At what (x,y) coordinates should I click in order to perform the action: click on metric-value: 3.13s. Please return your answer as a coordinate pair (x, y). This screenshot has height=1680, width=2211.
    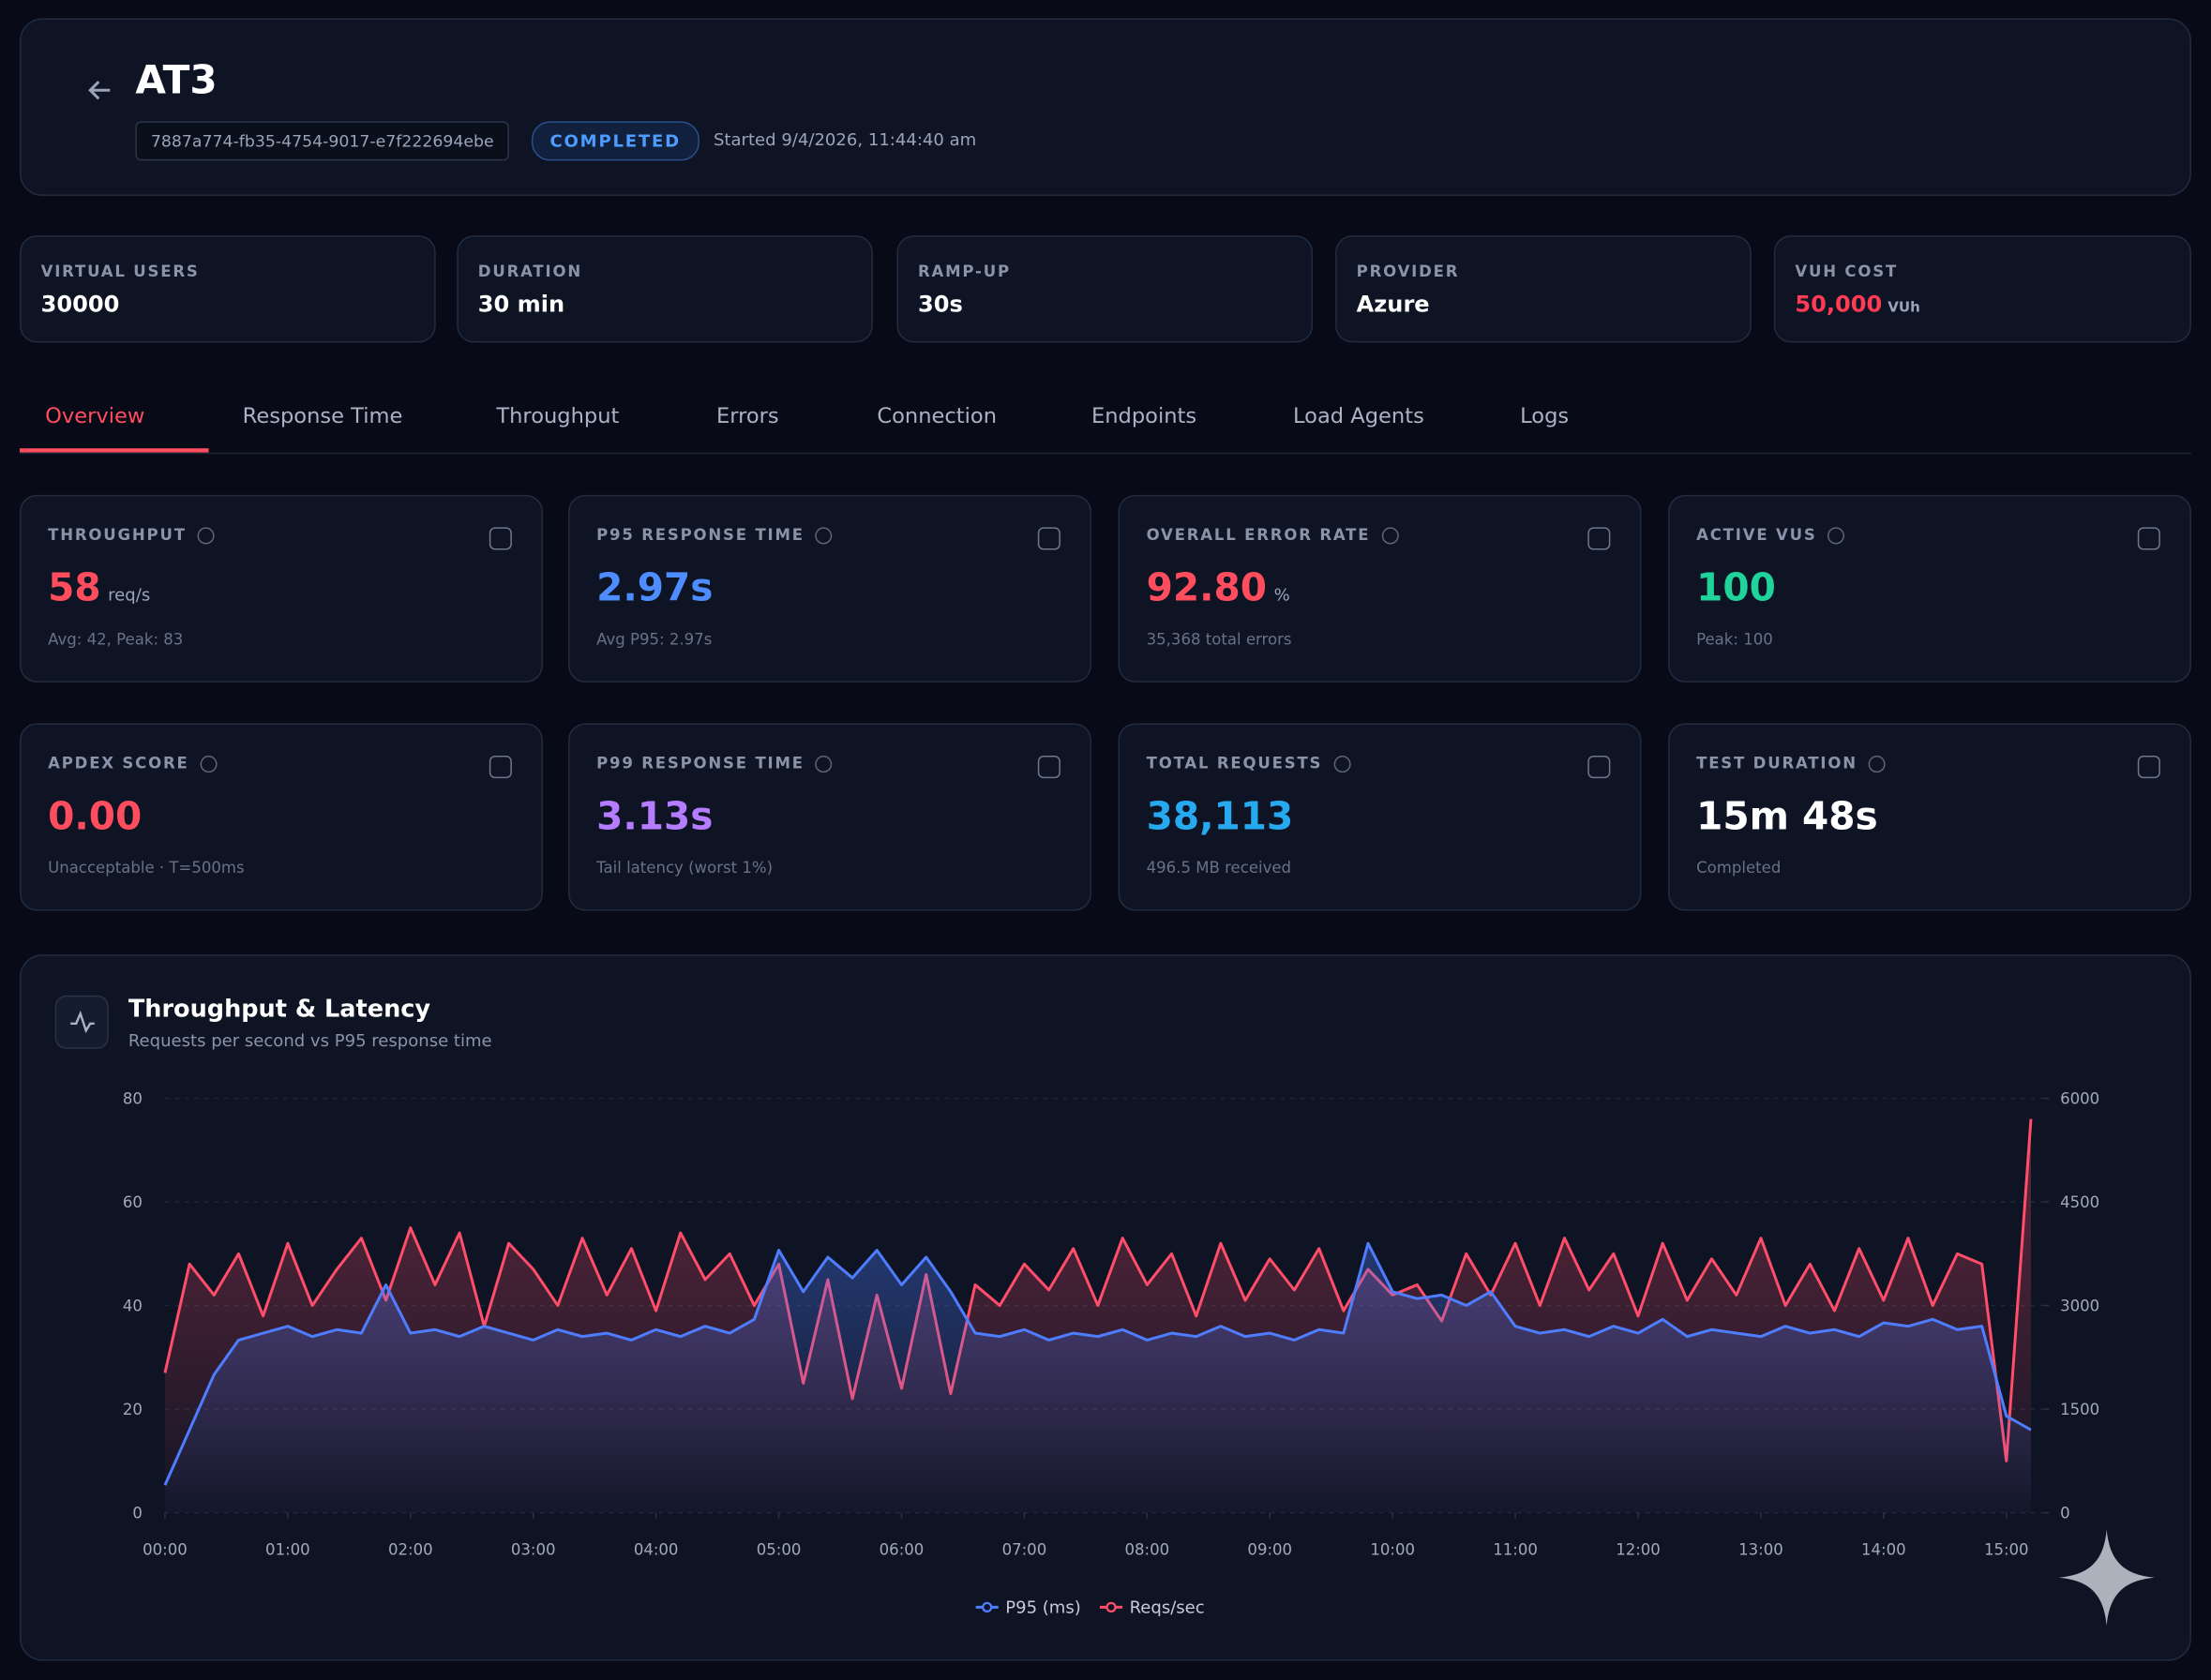
    Looking at the image, I should click on (655, 817).